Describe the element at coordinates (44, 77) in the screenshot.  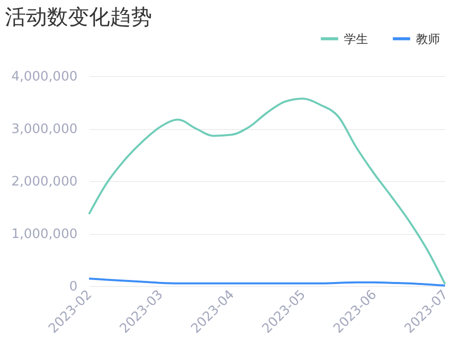
I see `y-tick-label: 4,000,000` at that location.